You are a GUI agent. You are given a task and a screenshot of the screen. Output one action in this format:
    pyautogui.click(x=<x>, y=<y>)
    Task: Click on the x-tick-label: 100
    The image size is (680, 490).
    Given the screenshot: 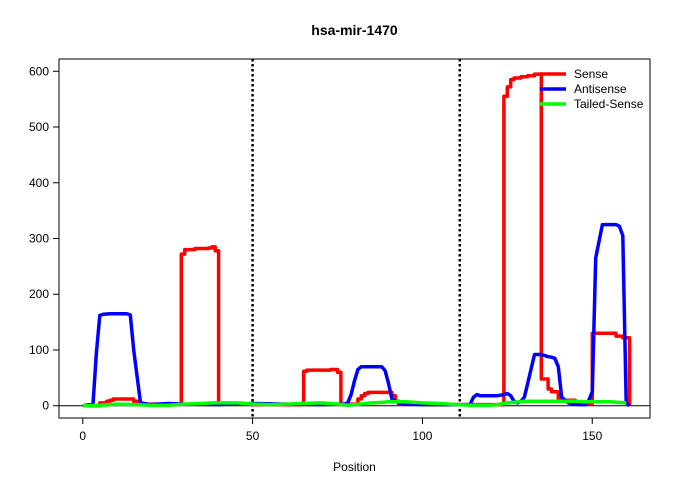 What is the action you would take?
    pyautogui.click(x=422, y=436)
    